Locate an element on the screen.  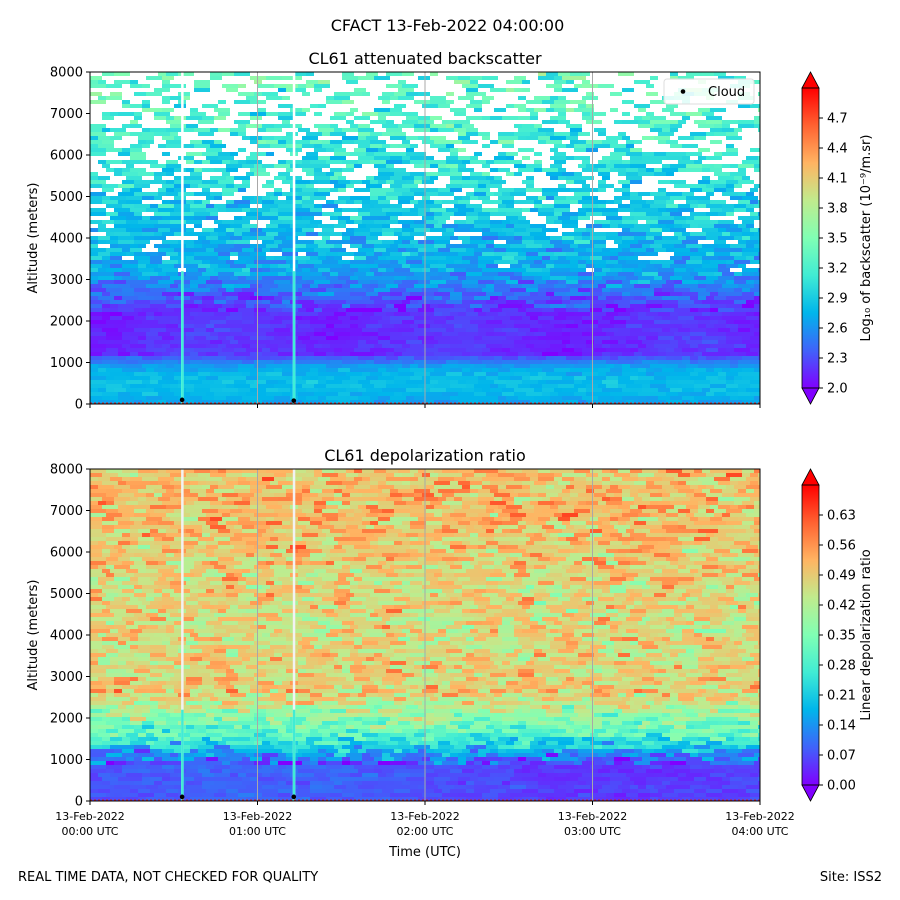
legend-box is located at coordinates (709, 91).